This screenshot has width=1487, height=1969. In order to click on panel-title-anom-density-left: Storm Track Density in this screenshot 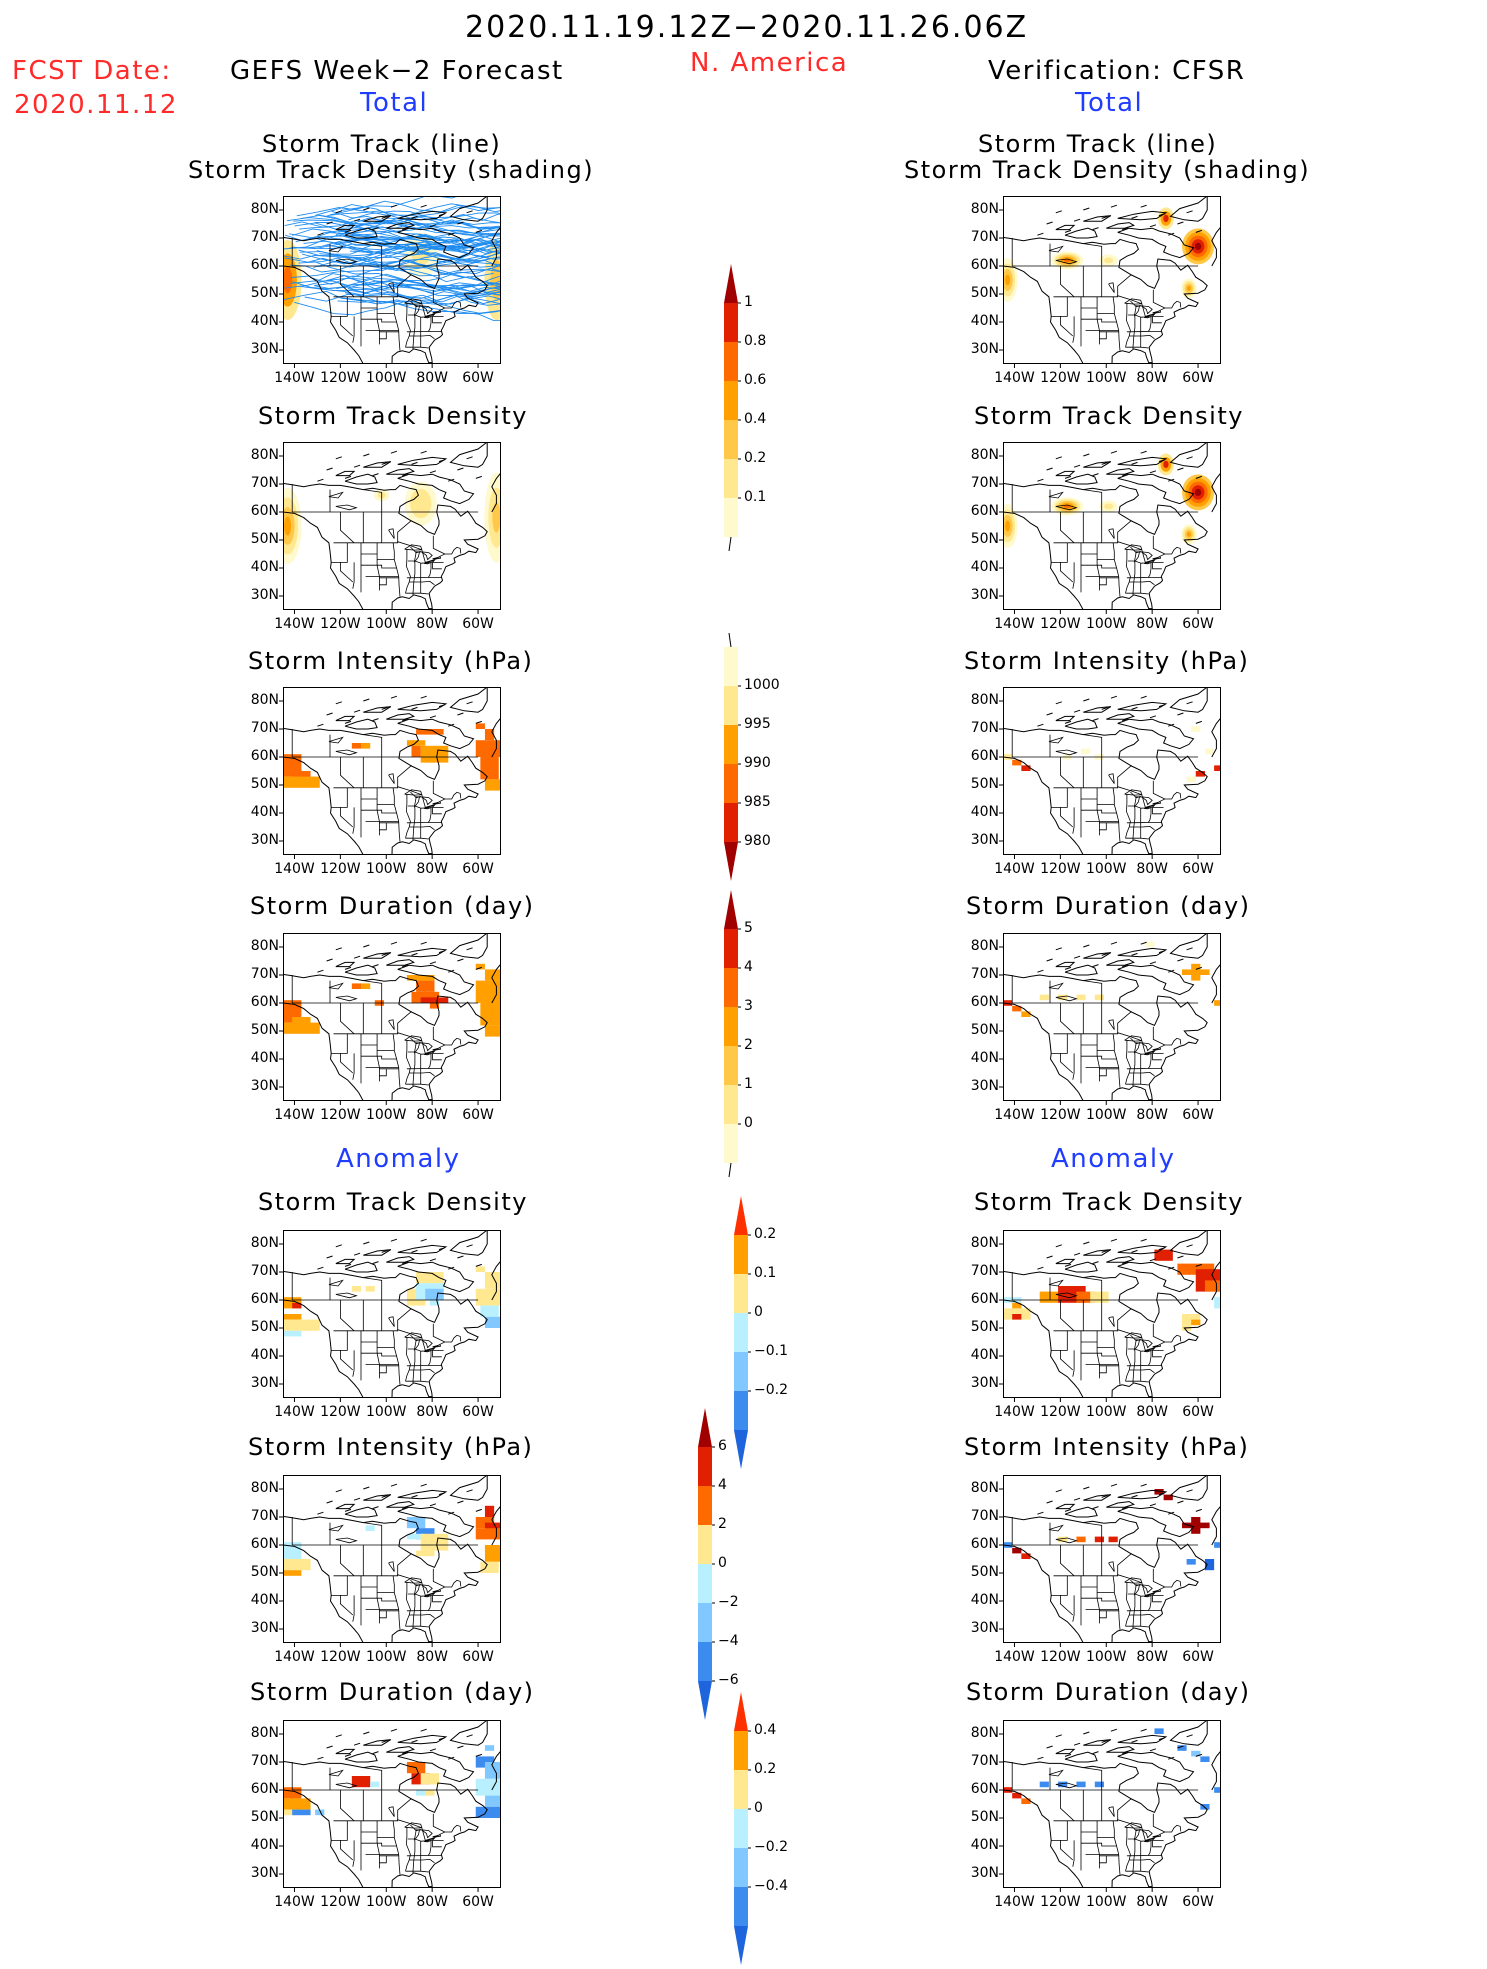, I will do `click(393, 1202)`.